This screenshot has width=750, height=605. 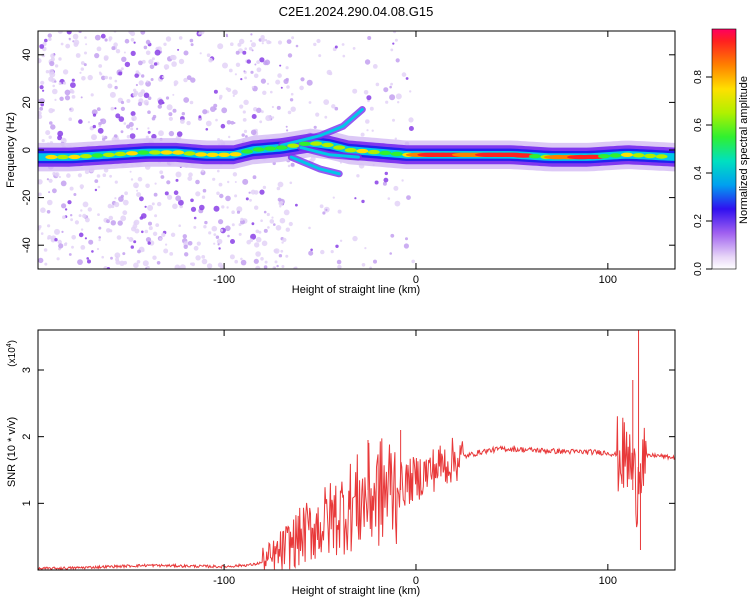 What do you see at coordinates (356, 290) in the screenshot?
I see `spectrogram-x-axis-label: Height of straight line (km)` at bounding box center [356, 290].